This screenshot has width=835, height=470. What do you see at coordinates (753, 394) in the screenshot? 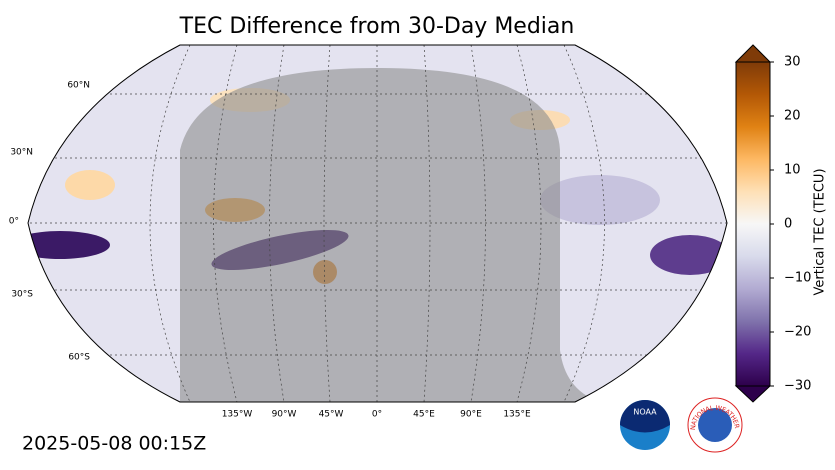
I see `colorbar-min-arrow` at bounding box center [753, 394].